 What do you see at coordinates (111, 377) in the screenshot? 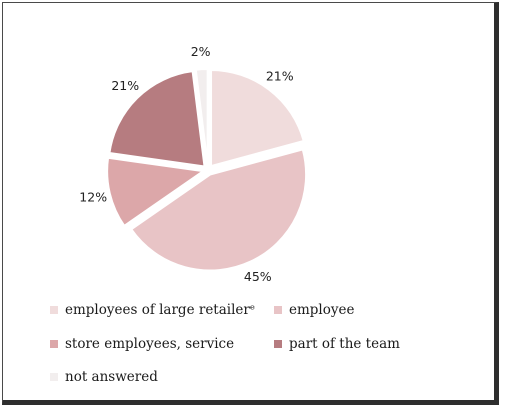
I see `legend-label: not answered` at bounding box center [111, 377].